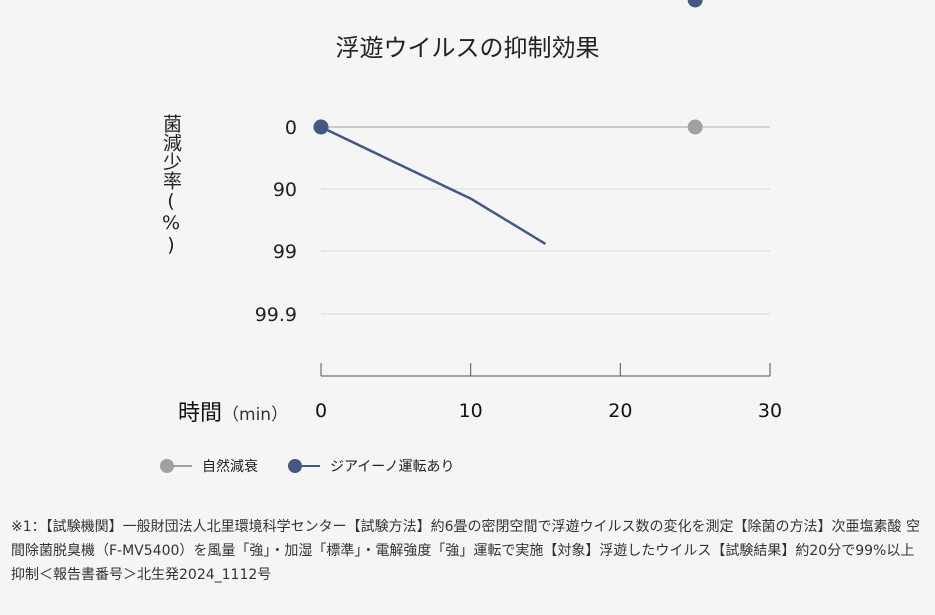  What do you see at coordinates (276, 315) in the screenshot?
I see `y-tick-label: 99.9` at bounding box center [276, 315].